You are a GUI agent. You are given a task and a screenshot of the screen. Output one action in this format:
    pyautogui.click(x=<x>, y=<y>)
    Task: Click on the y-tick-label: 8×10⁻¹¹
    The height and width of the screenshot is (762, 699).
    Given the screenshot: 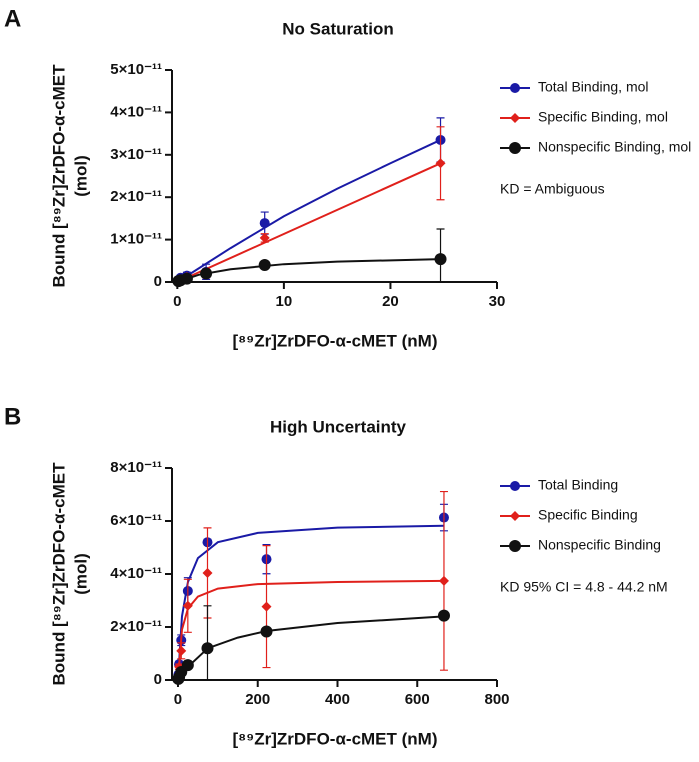 What is the action you would take?
    pyautogui.click(x=136, y=467)
    